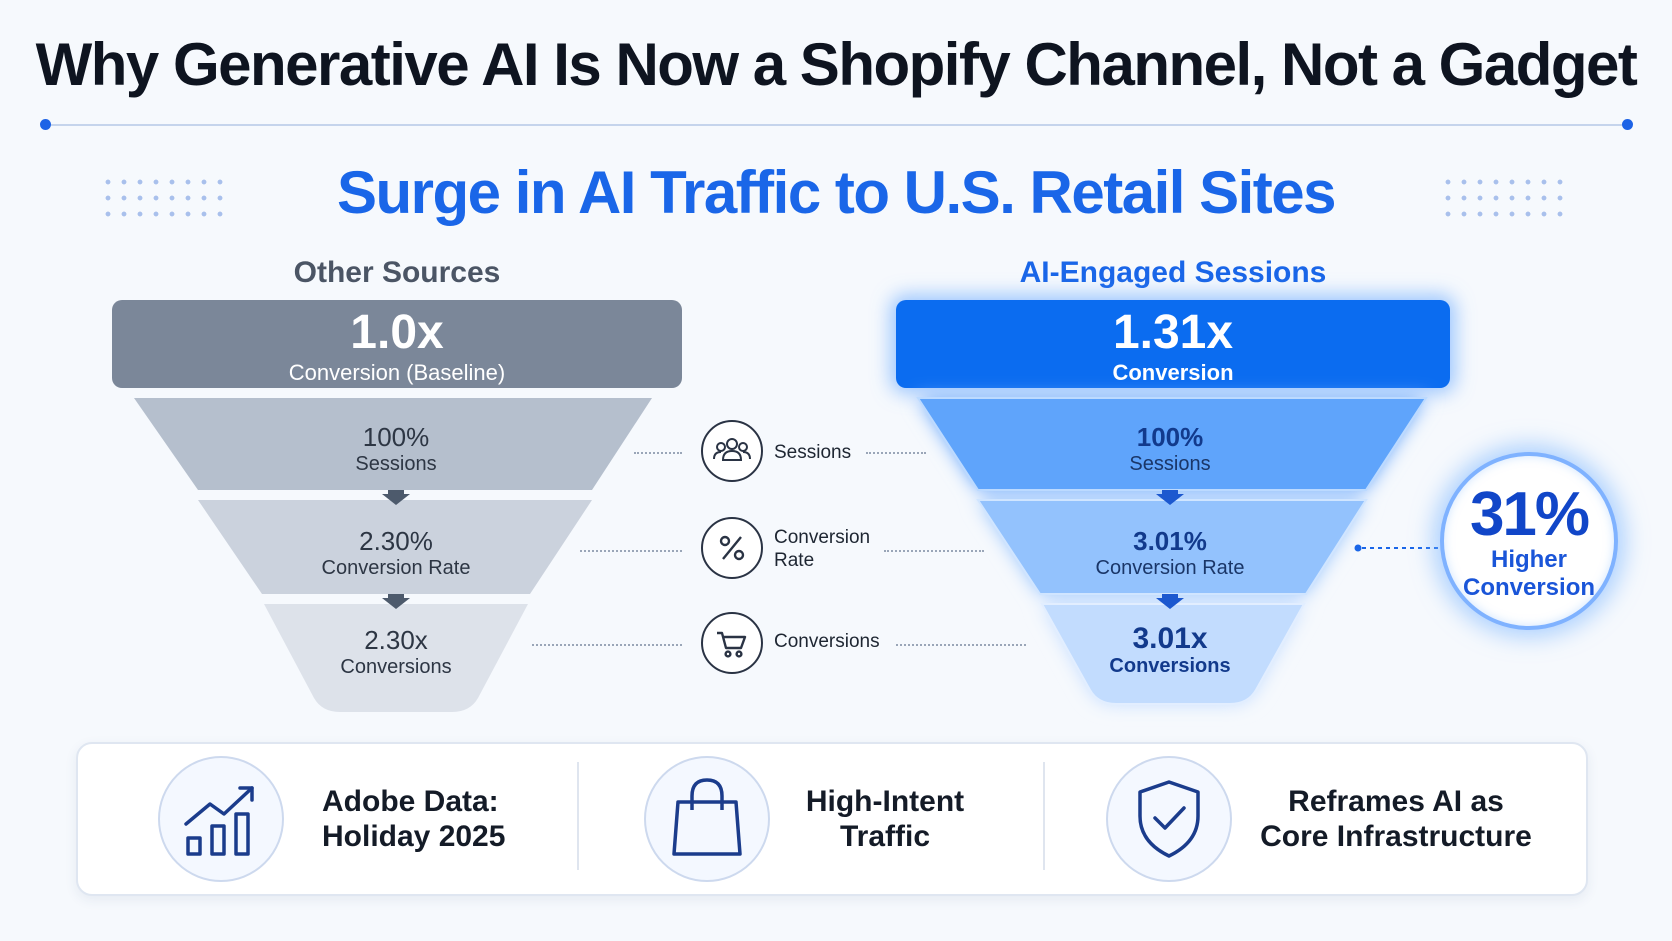  Describe the element at coordinates (396, 541) in the screenshot. I see `left-stage-conversion-rate-value: 2.30%` at that location.